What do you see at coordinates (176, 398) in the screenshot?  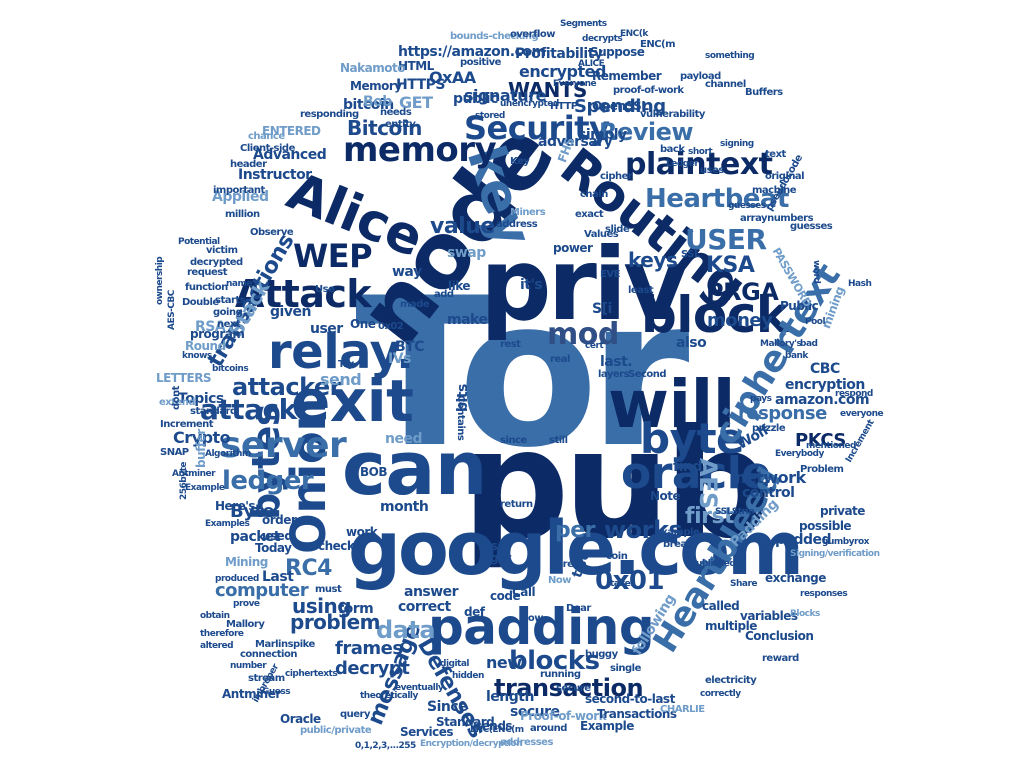 I see `word-dont: dont` at bounding box center [176, 398].